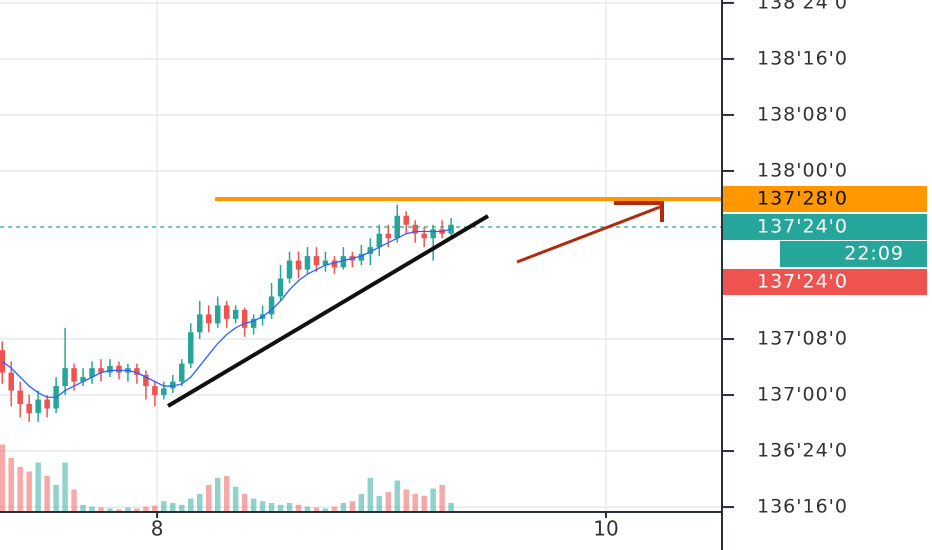 This screenshot has width=932, height=550. I want to click on trend-line, so click(328, 311).